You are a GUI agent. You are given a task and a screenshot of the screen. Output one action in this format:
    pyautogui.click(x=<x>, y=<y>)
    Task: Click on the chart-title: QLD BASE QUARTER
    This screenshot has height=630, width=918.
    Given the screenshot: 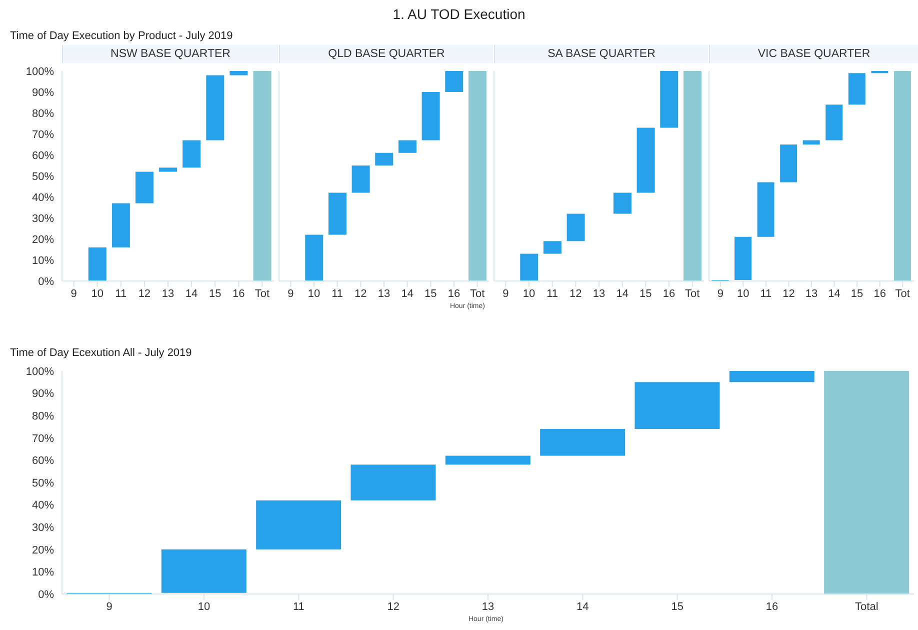 What is the action you would take?
    pyautogui.click(x=386, y=54)
    